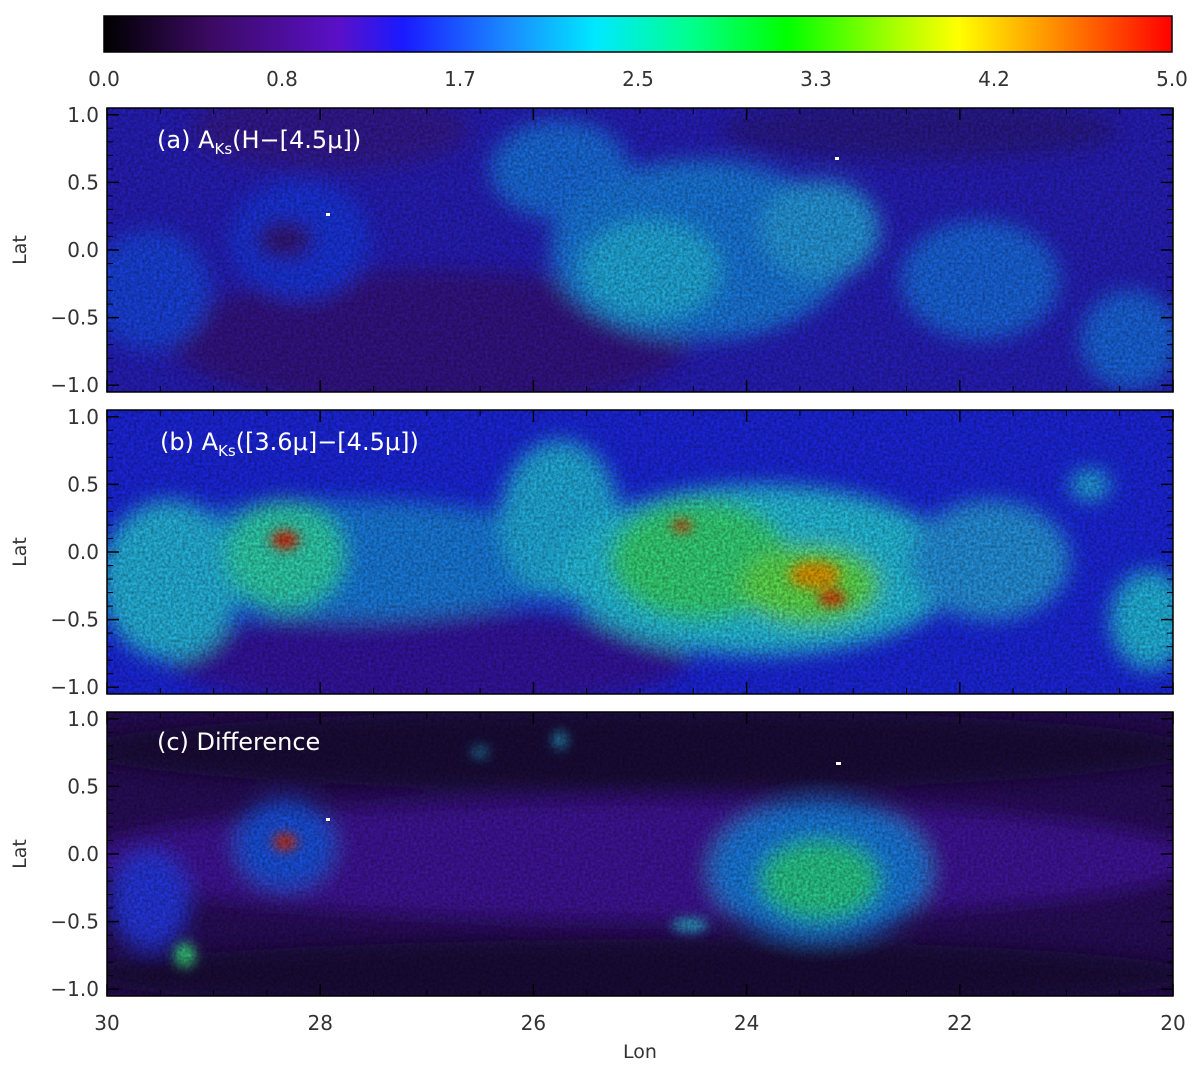 Image resolution: width=1200 pixels, height=1066 pixels. Describe the element at coordinates (816, 79) in the screenshot. I see `colorbar-tick-label: 3.3` at that location.